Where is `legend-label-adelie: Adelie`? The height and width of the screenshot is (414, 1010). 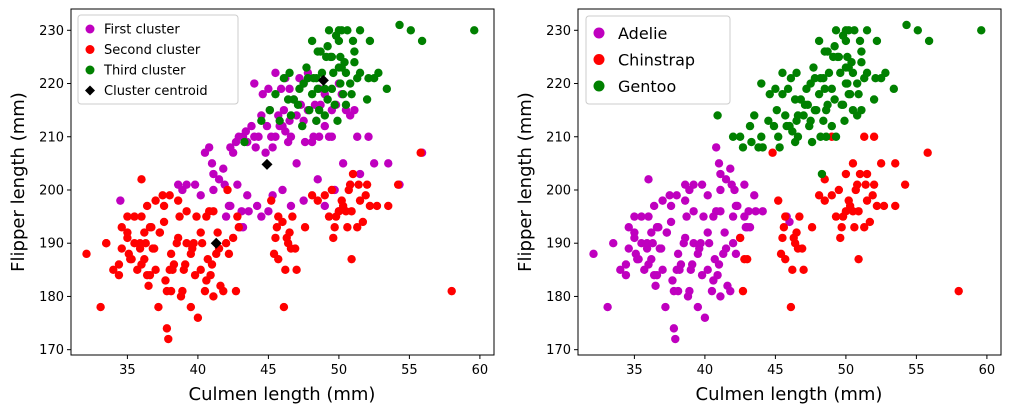 legend-label-adelie: Adelie is located at coordinates (642, 33).